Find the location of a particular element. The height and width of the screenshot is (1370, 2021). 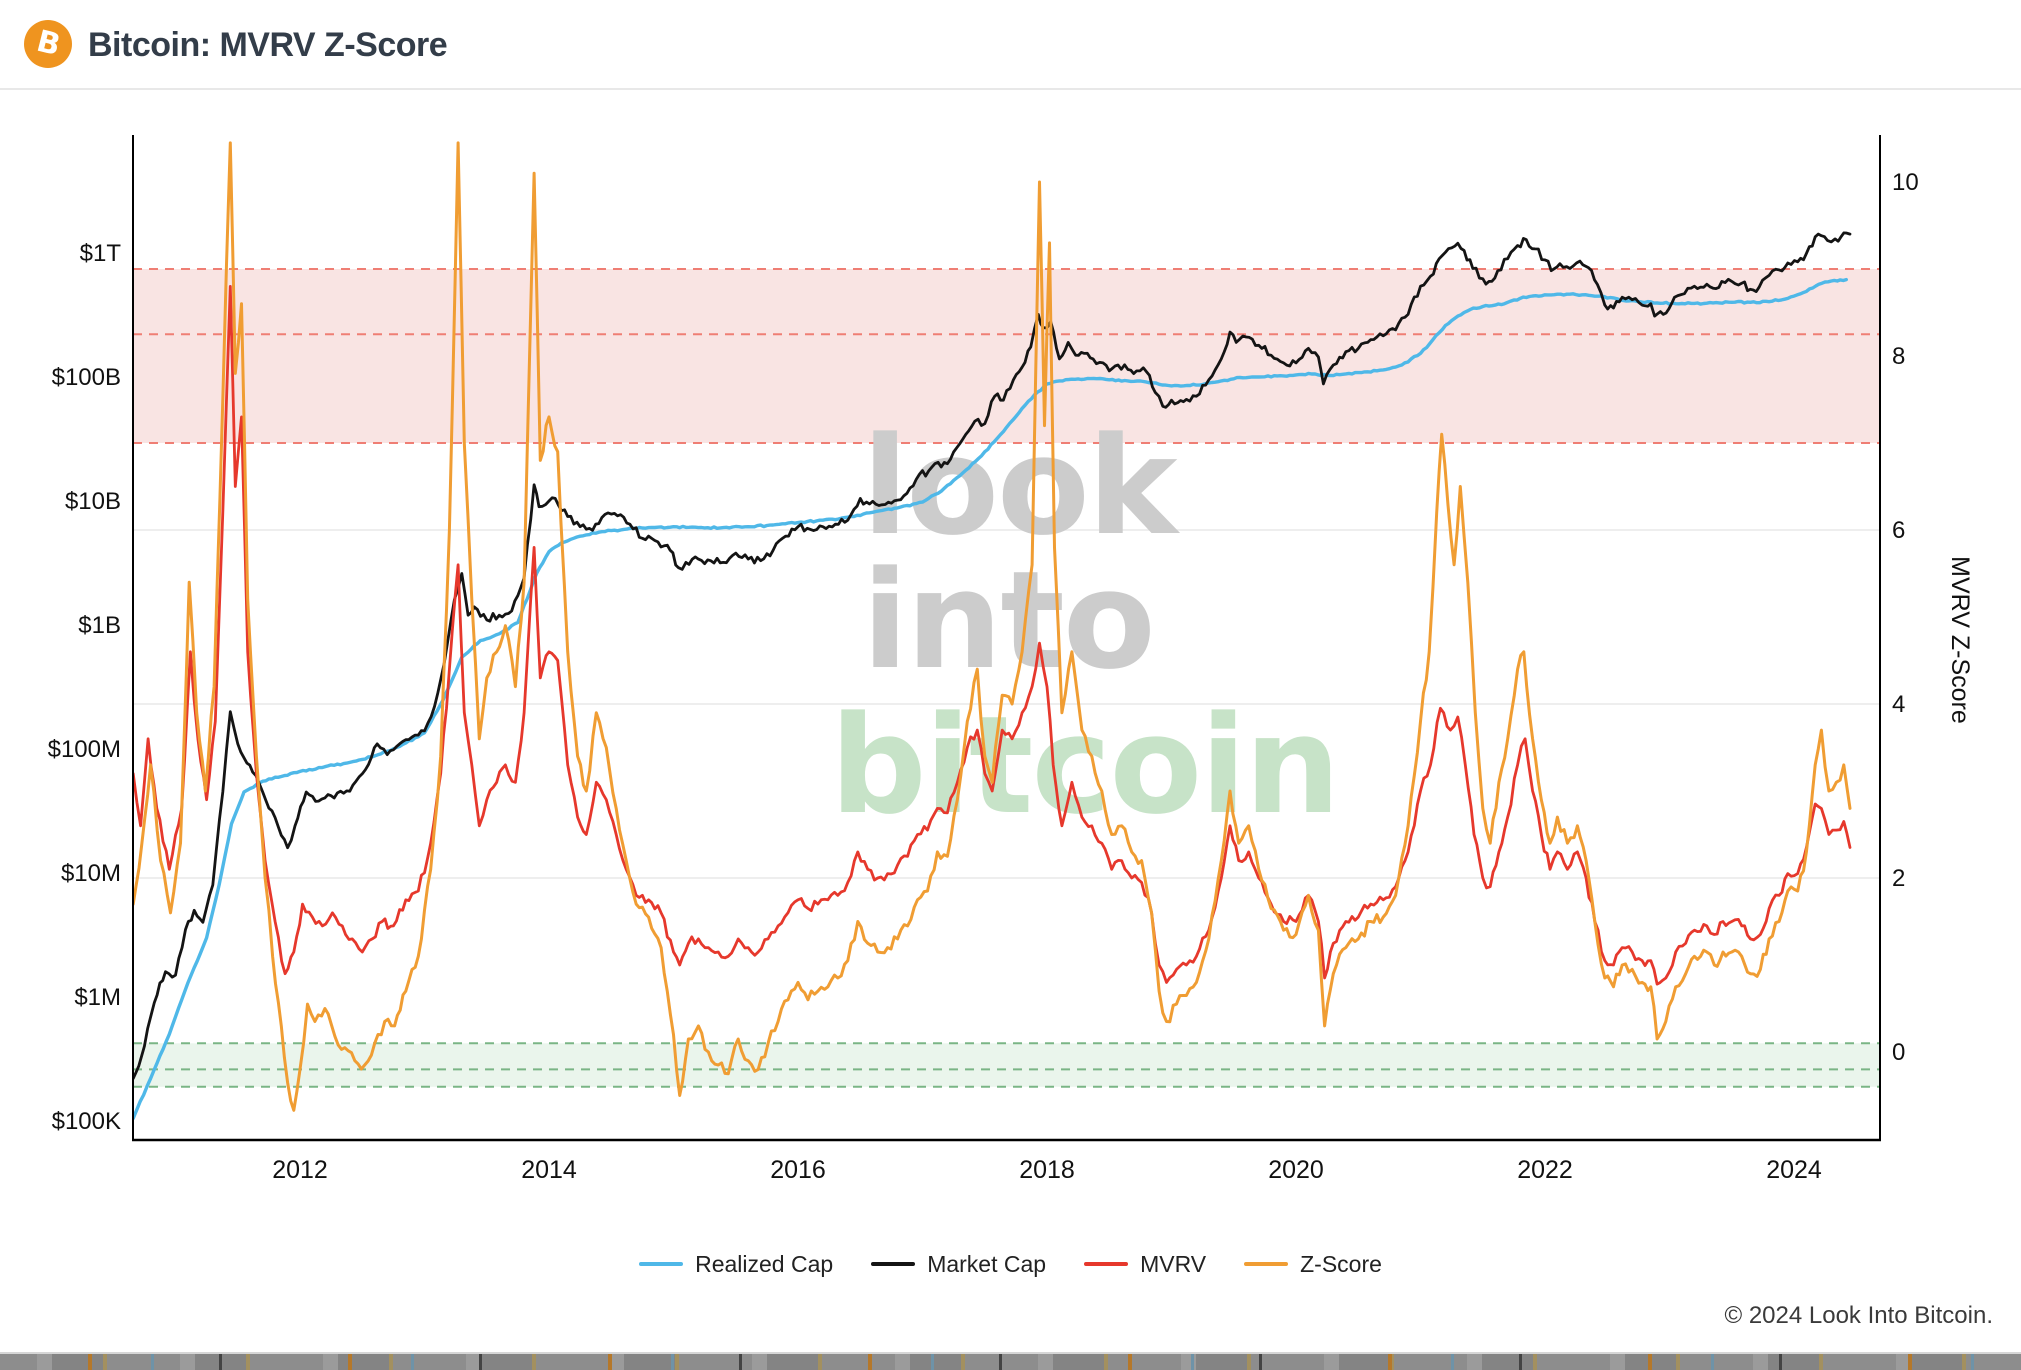

y-right-axis-title: MVRV Z-Score is located at coordinates (1960, 640).